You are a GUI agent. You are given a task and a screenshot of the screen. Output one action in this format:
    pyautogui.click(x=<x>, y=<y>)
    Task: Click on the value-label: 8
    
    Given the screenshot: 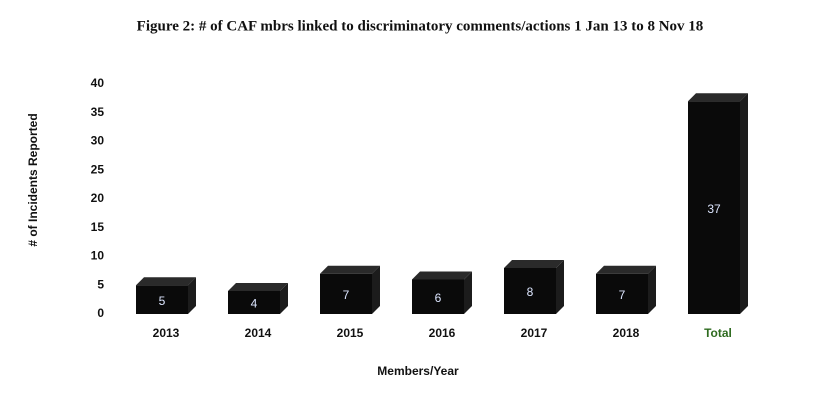 What is the action you would take?
    pyautogui.click(x=530, y=292)
    